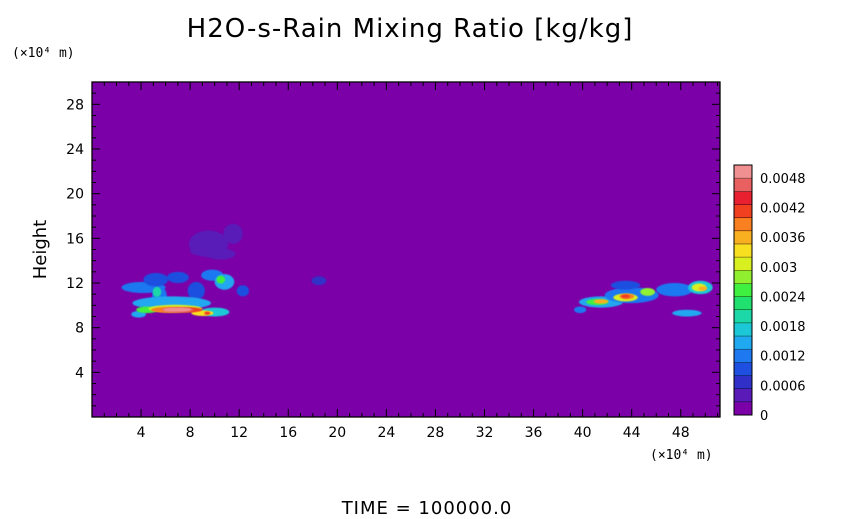  Describe the element at coordinates (75, 105) in the screenshot. I see `y-tick-label: 28` at that location.